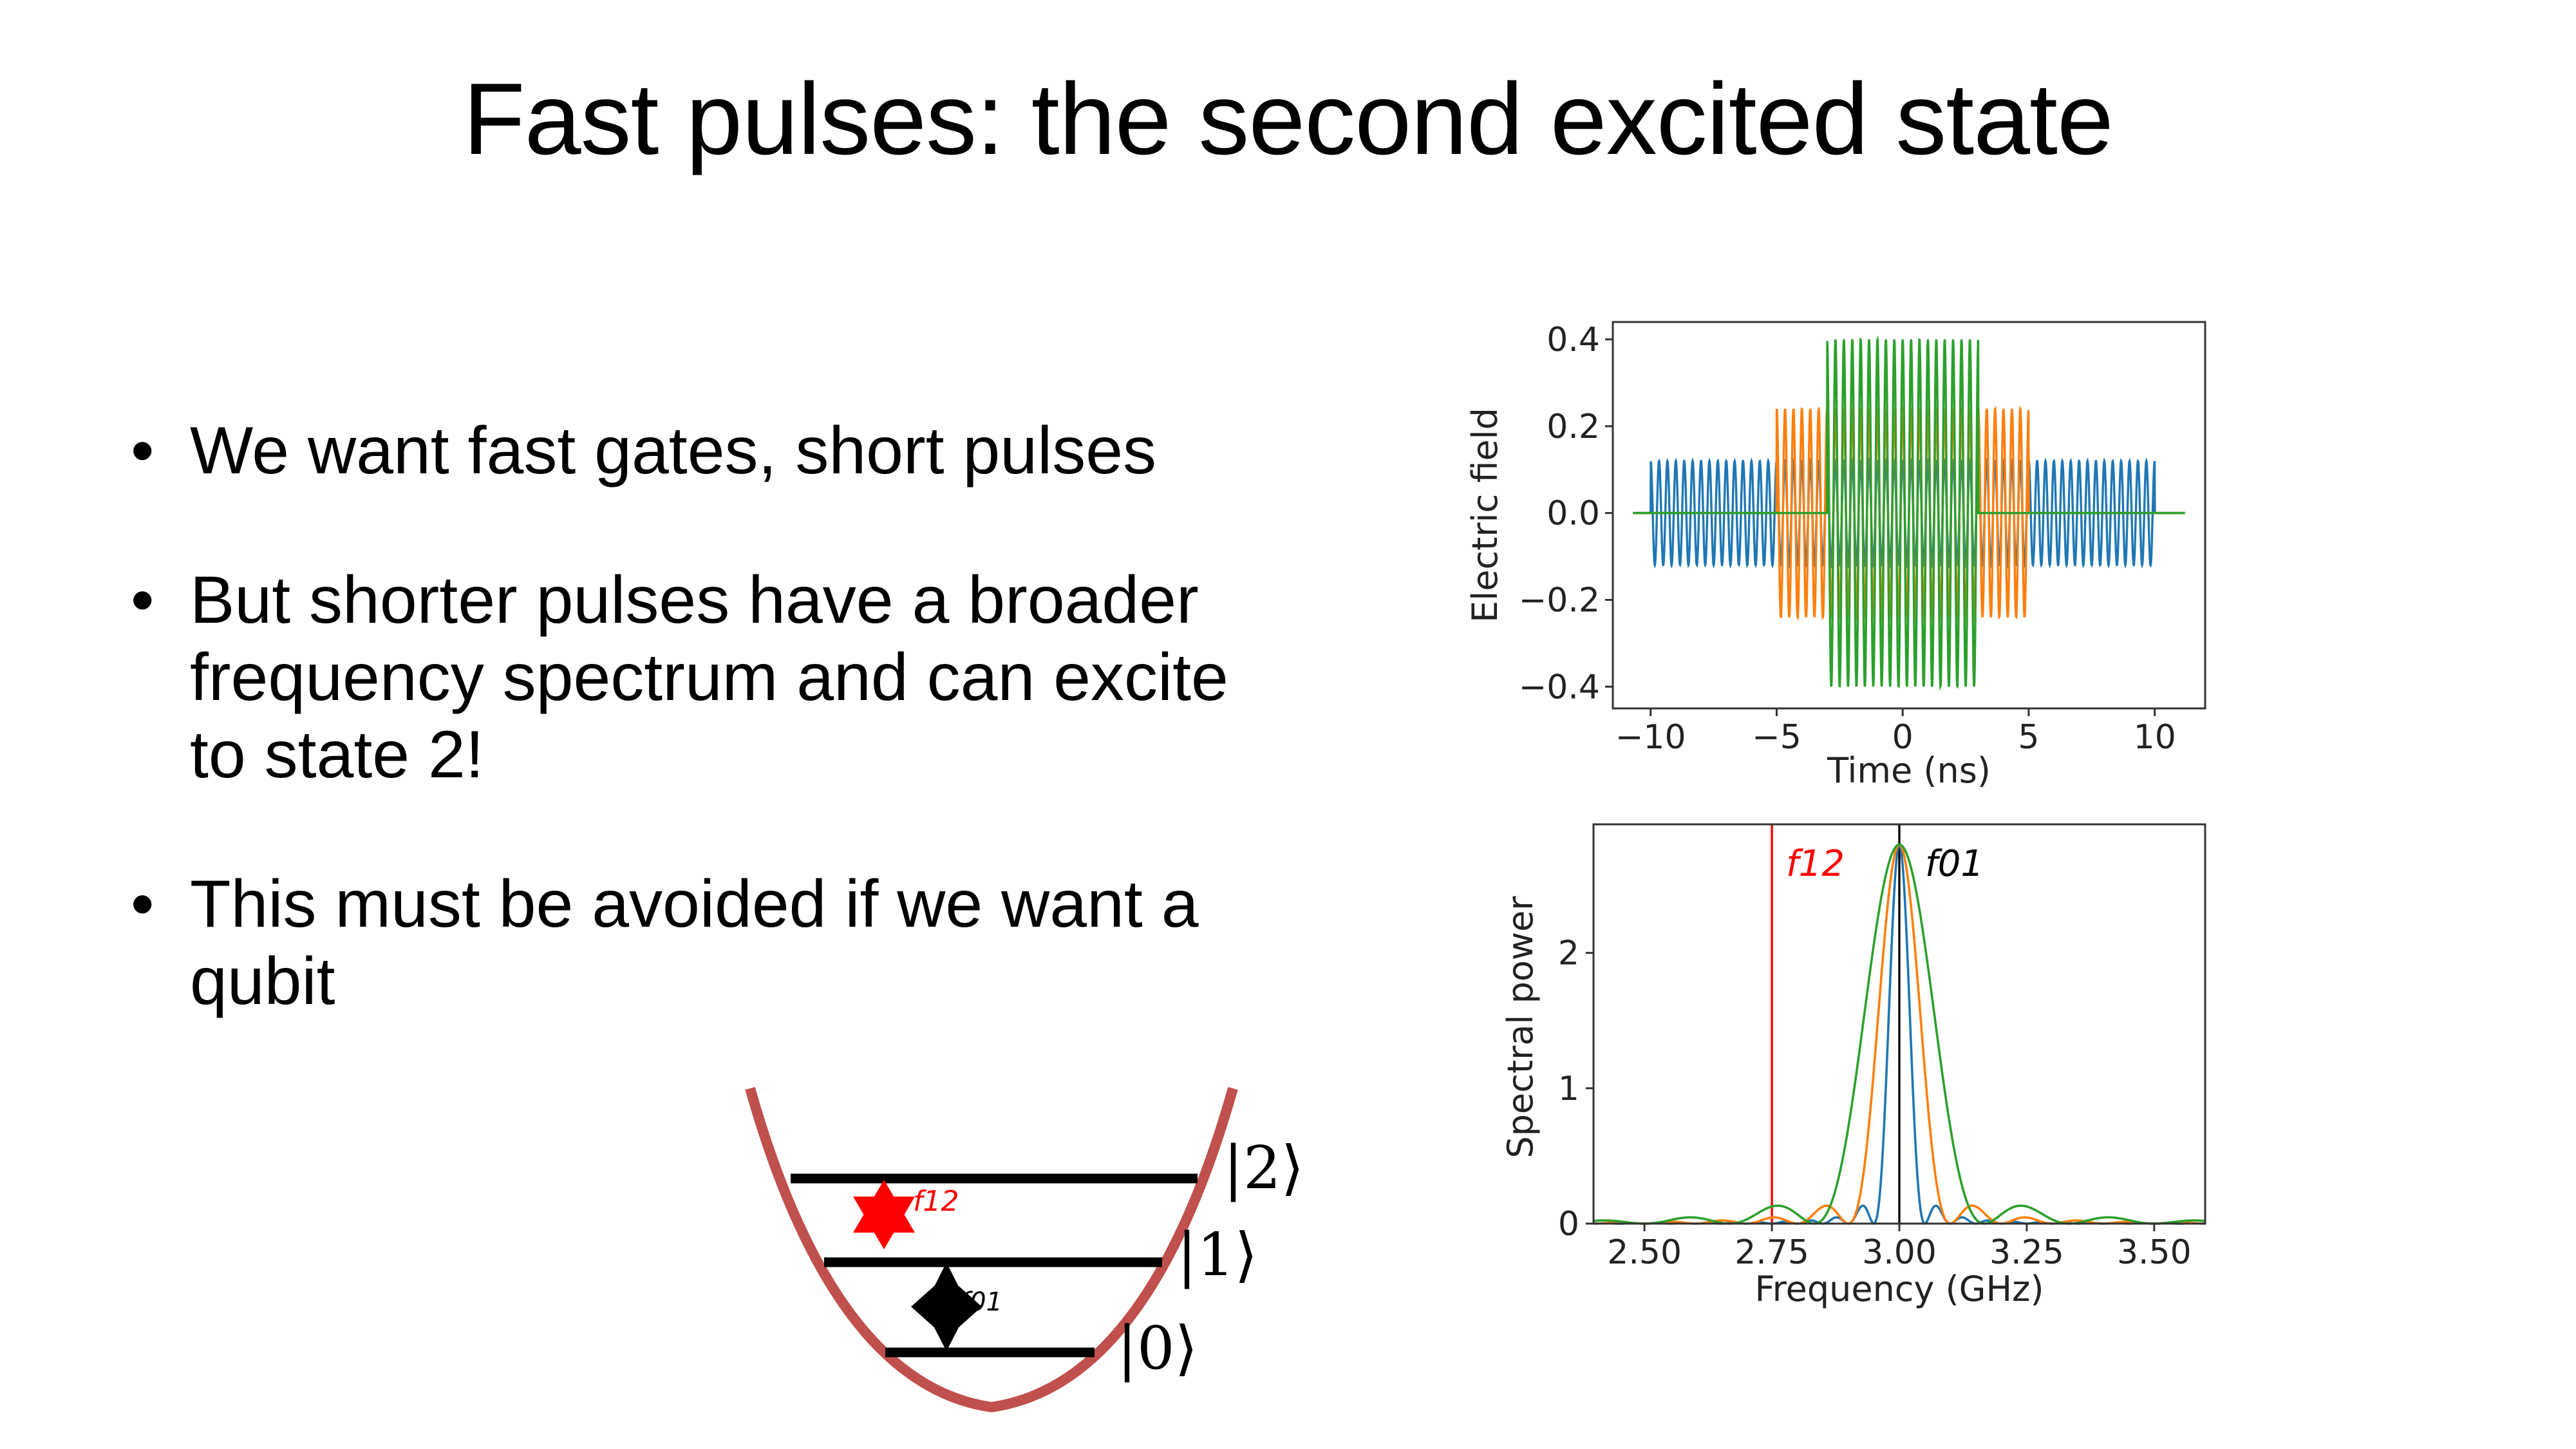 Image resolution: width=2576 pixels, height=1449 pixels. I want to click on chart2-ytick-label: 2, so click(1568, 953).